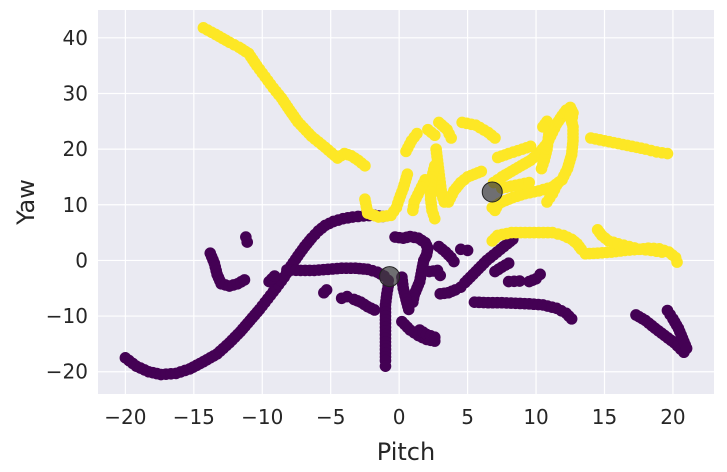  What do you see at coordinates (194, 417) in the screenshot?
I see `x-tick-label: −15` at bounding box center [194, 417].